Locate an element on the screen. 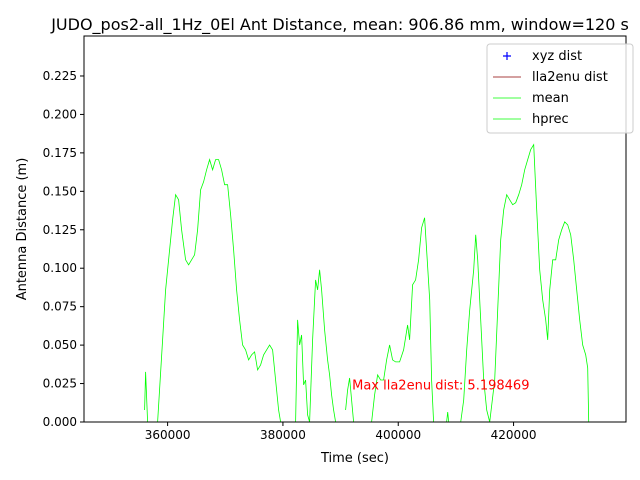 This screenshot has width=640, height=480. y-tick-label: 0.025 is located at coordinates (60, 384).